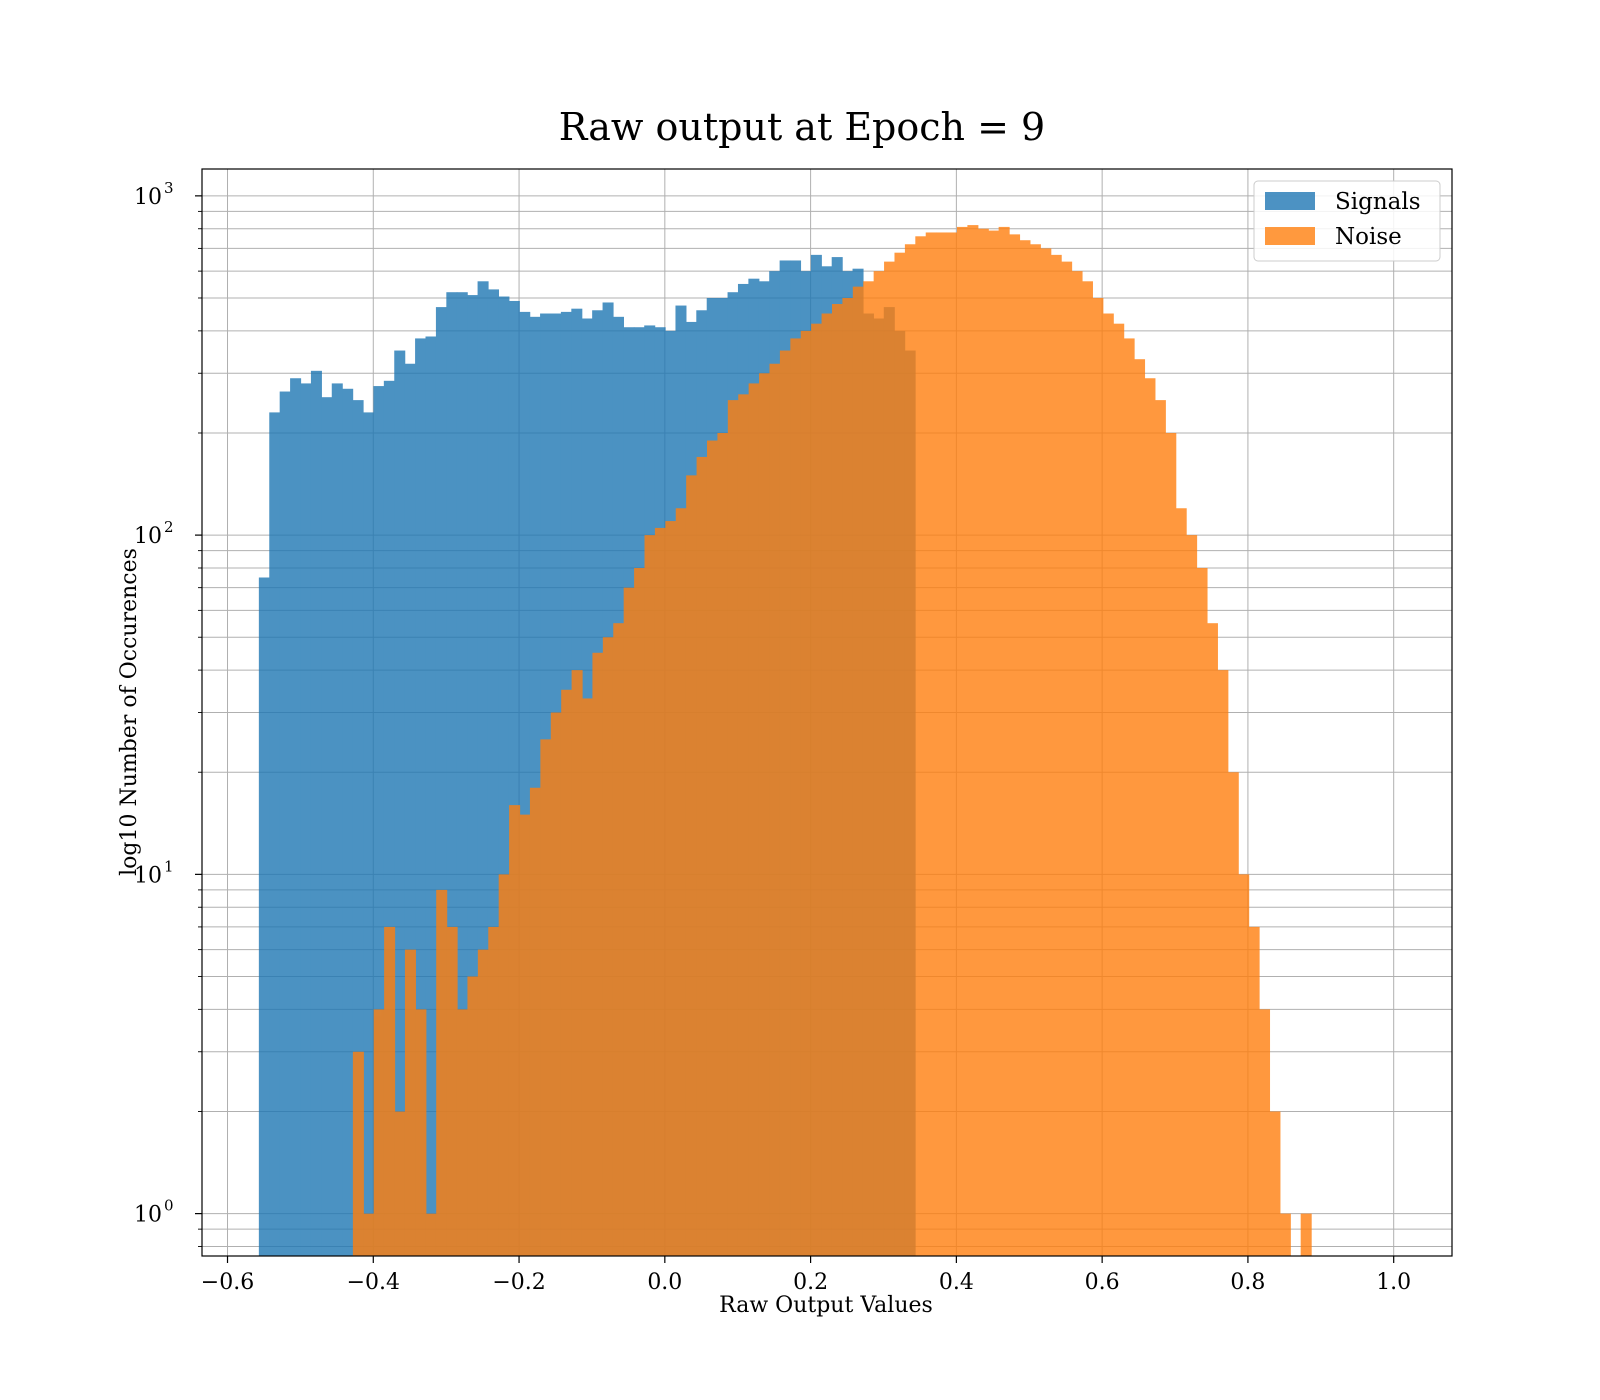 This screenshot has width=1600, height=1400. Describe the element at coordinates (227, 1282) in the screenshot. I see `x-tick-label: −0.6` at that location.